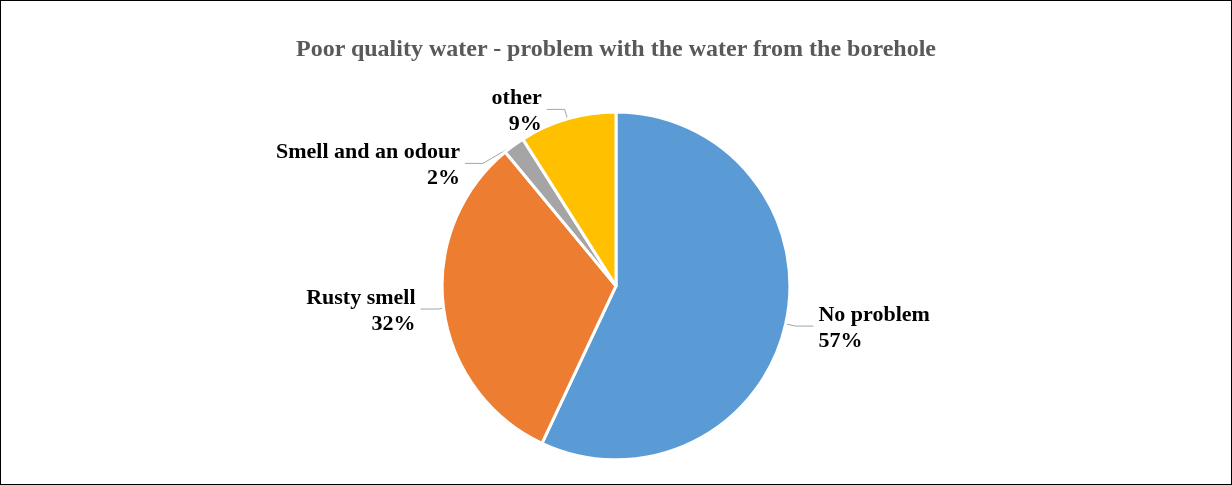 This screenshot has width=1232, height=485. I want to click on data-label: 9%, so click(525, 122).